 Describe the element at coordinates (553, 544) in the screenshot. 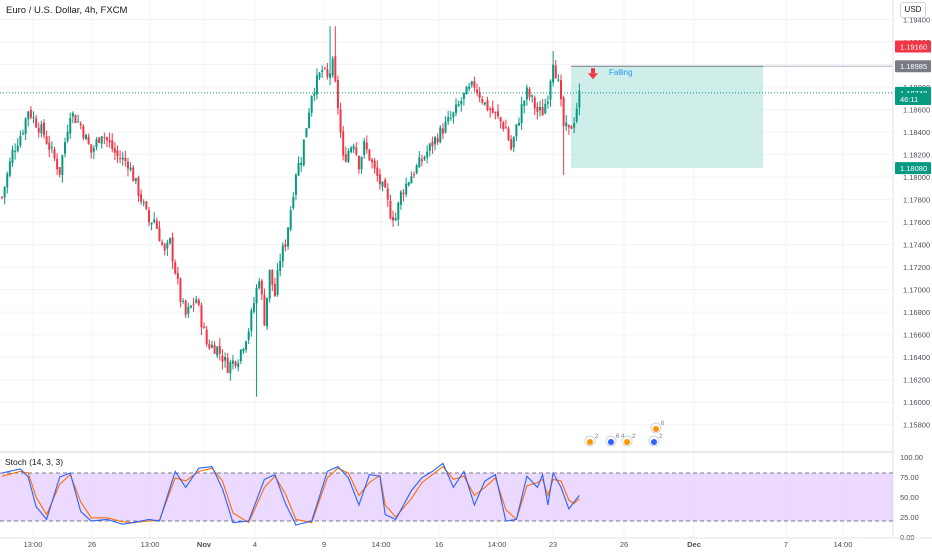

I see `time-axis-label: 23` at that location.